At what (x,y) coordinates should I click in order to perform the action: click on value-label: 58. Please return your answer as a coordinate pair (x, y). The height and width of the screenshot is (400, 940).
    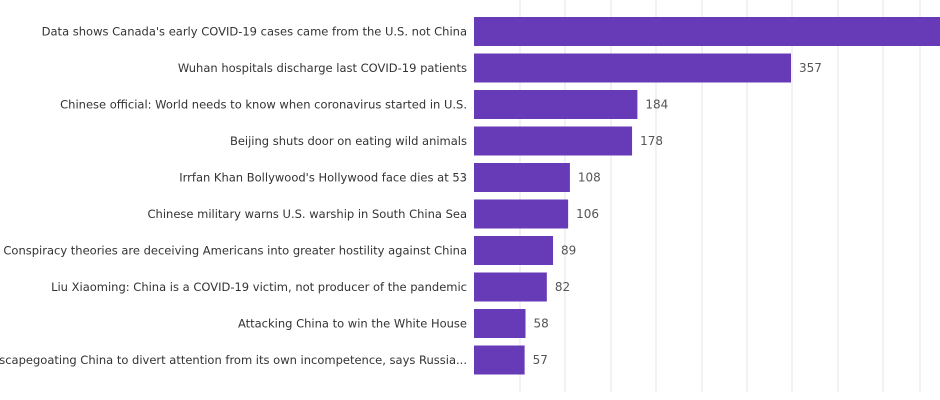
    Looking at the image, I should click on (541, 324).